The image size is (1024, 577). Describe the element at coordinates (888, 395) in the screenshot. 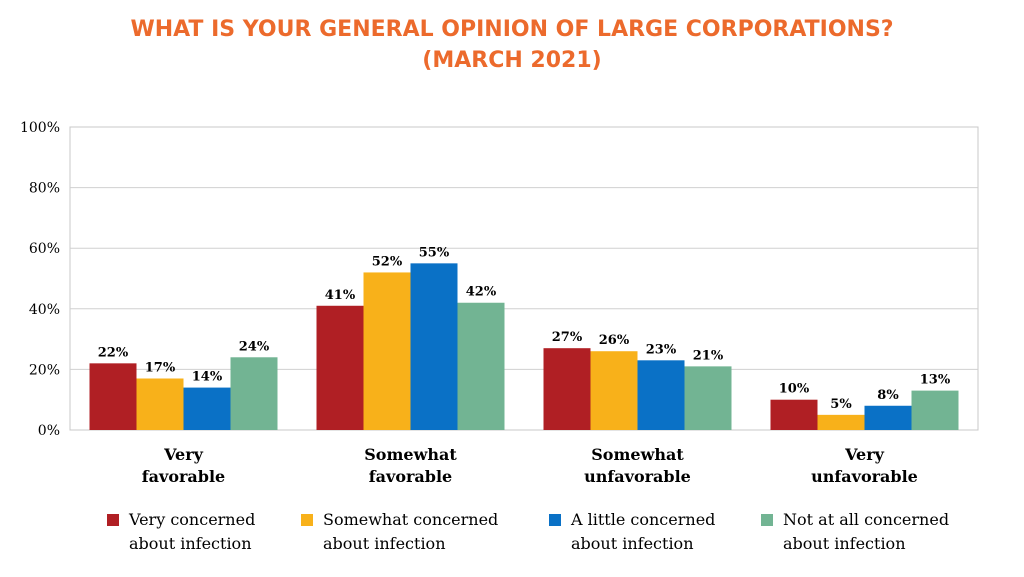

I see `data-label: 8%` at that location.